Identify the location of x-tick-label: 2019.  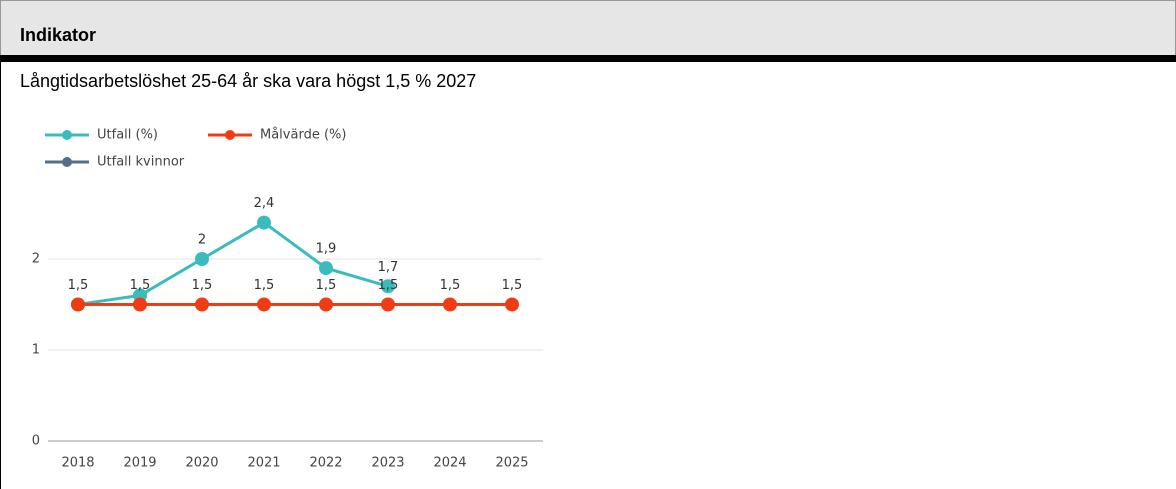
(139, 463).